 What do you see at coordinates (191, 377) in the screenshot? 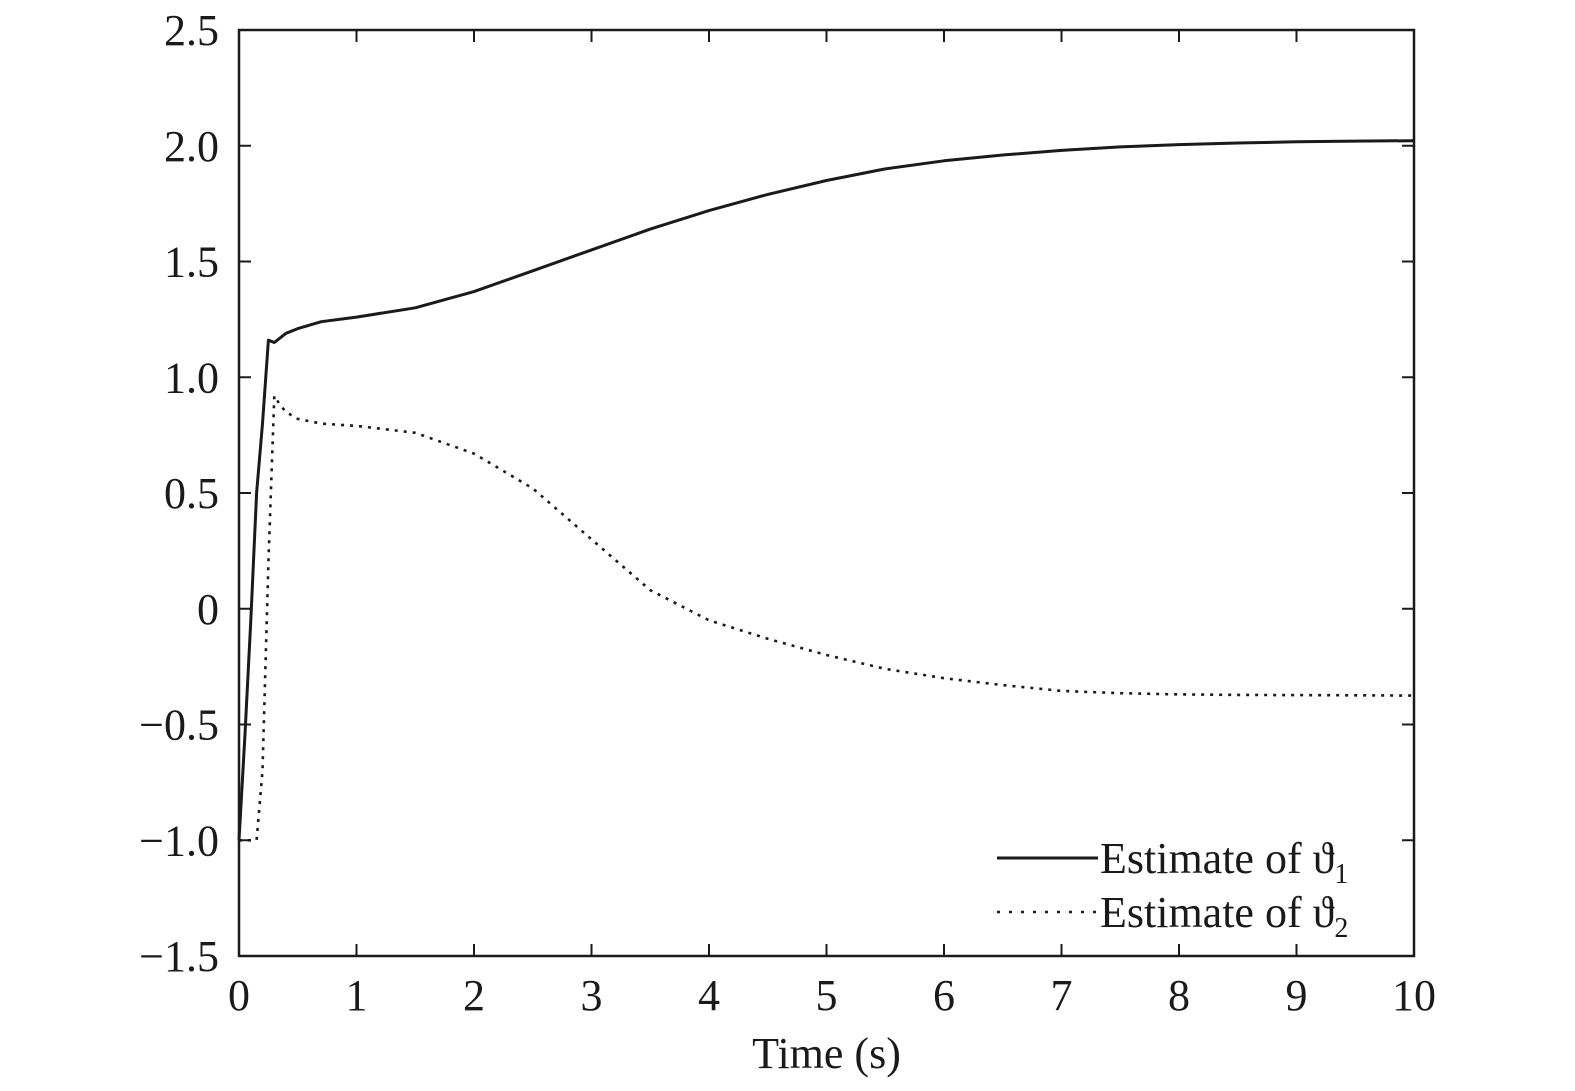
I see `y-tick-label: 1.0` at bounding box center [191, 377].